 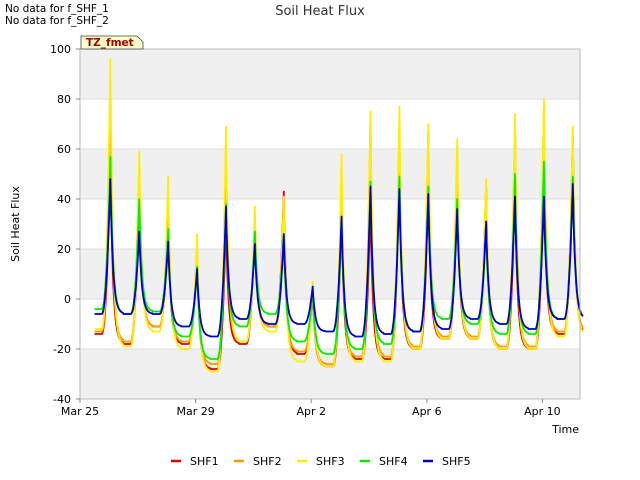 What do you see at coordinates (427, 411) in the screenshot?
I see `x-tick-label: Apr 6` at bounding box center [427, 411].